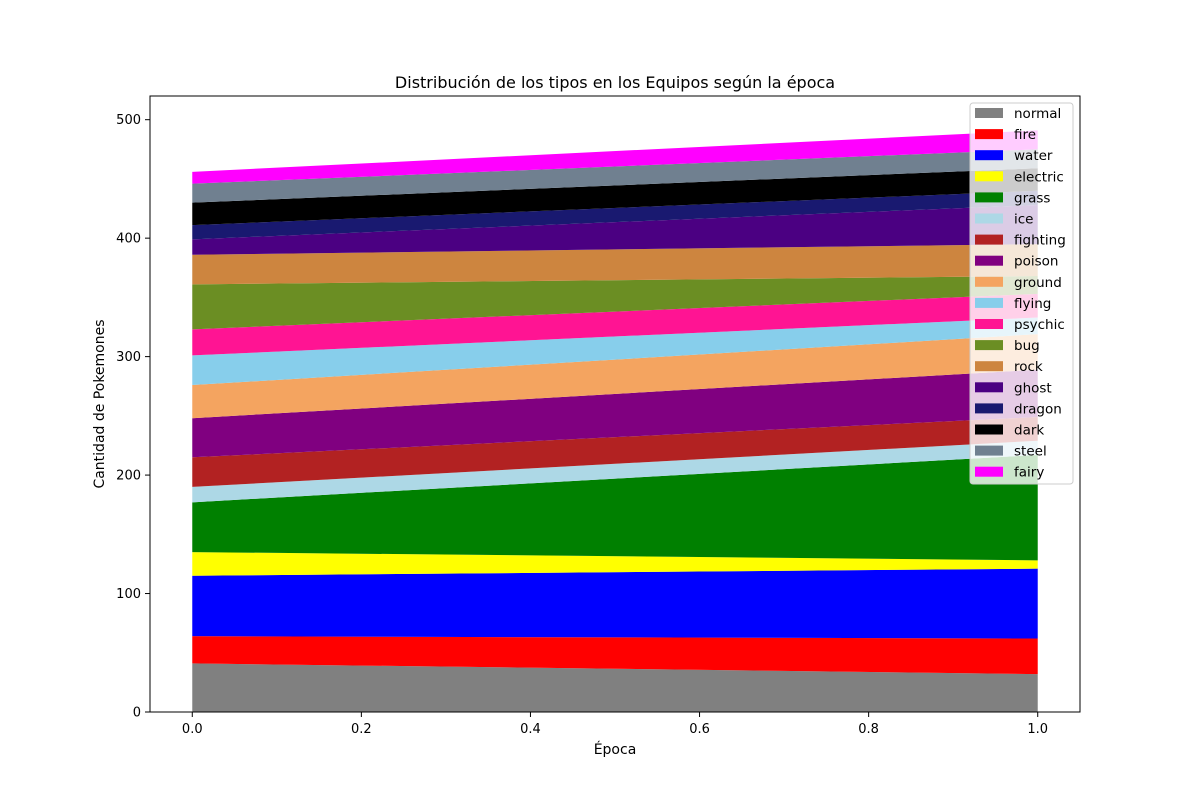  I want to click on x-tick-label: 1.0, so click(1037, 729).